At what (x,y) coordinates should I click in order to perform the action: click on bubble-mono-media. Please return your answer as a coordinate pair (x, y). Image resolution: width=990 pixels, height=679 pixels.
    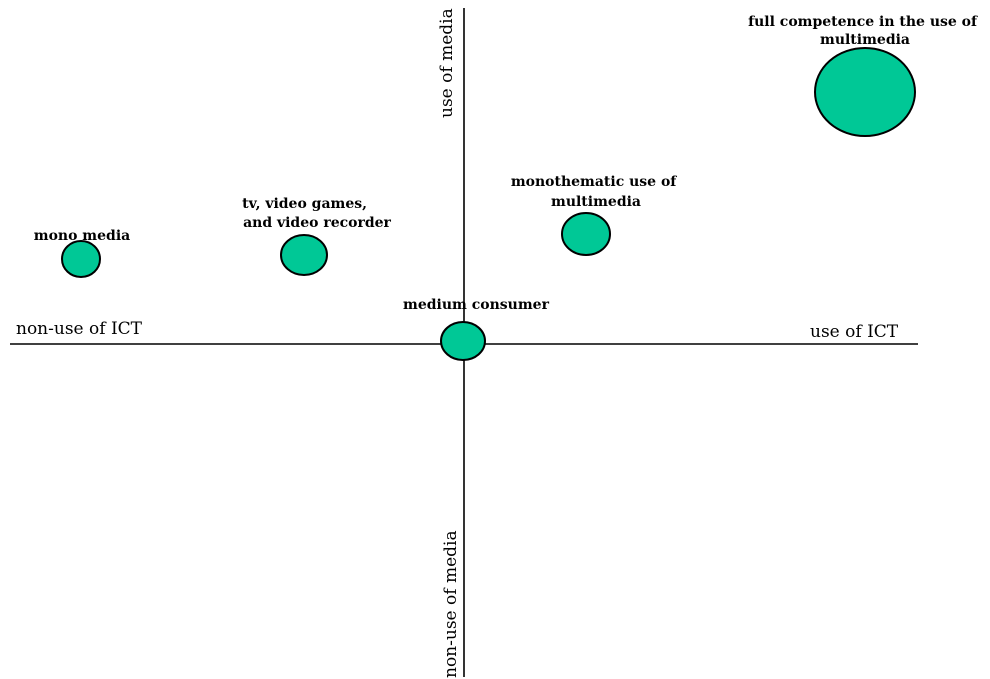
    Looking at the image, I should click on (81, 259).